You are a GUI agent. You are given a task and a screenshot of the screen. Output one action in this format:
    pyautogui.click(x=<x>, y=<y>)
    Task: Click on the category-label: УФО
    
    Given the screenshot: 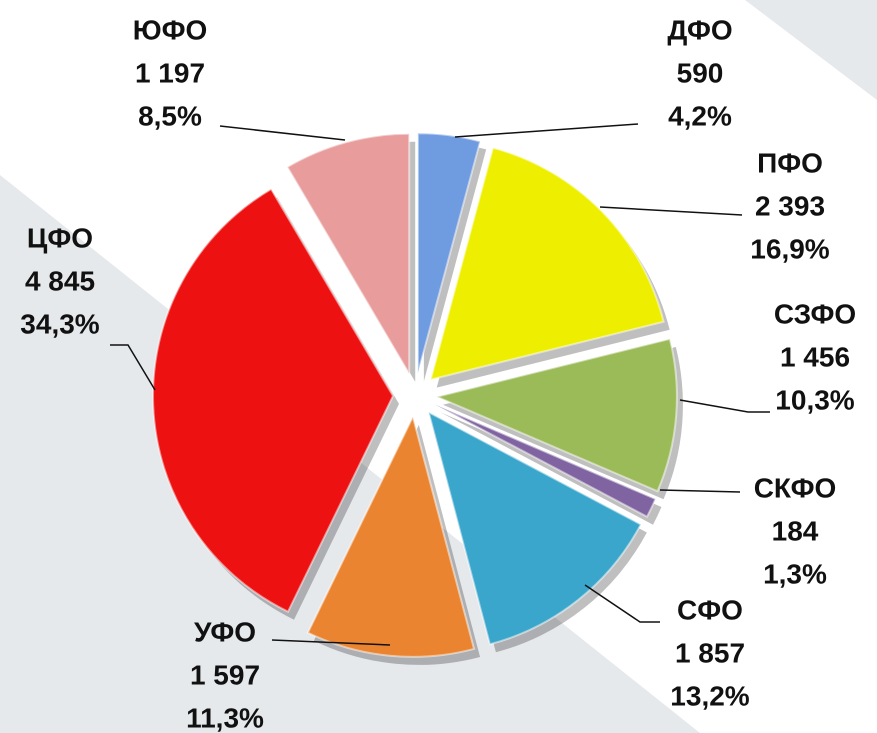 What is the action you would take?
    pyautogui.click(x=225, y=631)
    